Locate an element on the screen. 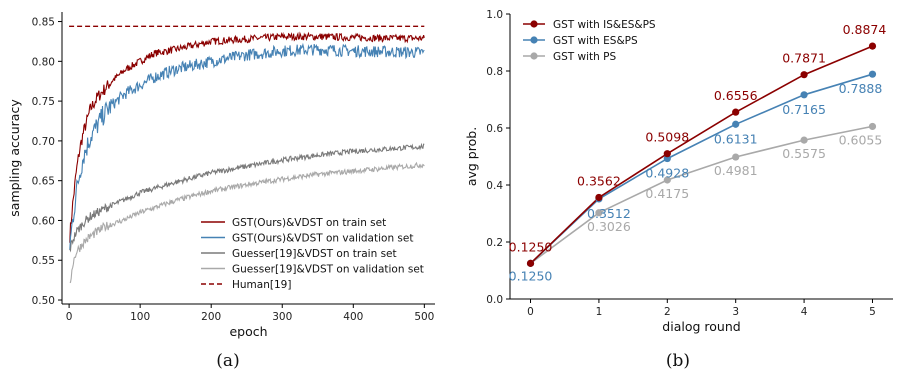  y-tick-label: 1.0 is located at coordinates (494, 15).